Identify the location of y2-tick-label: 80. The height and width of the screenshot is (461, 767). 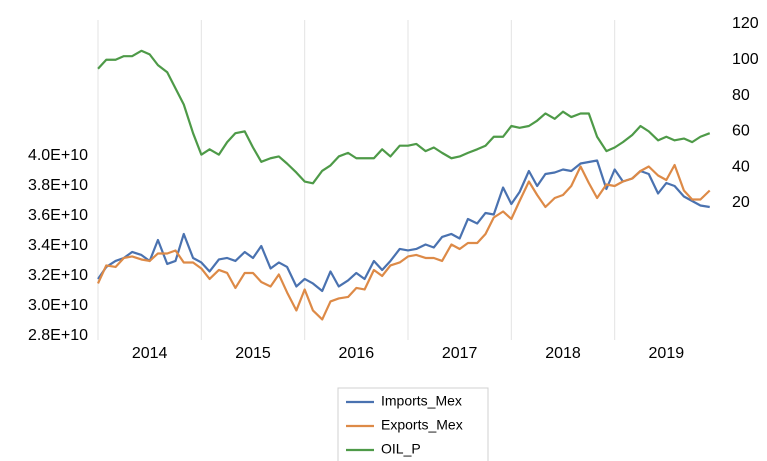
(741, 95).